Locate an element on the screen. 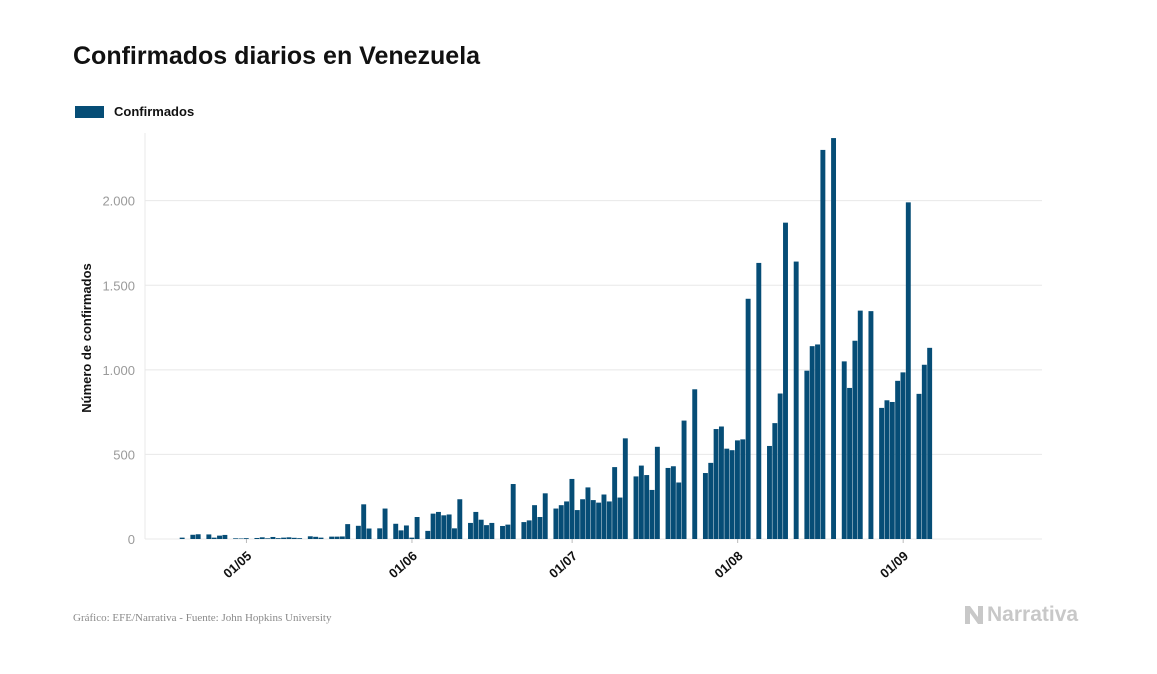  narrativa-n-logo-icon is located at coordinates (974, 615).